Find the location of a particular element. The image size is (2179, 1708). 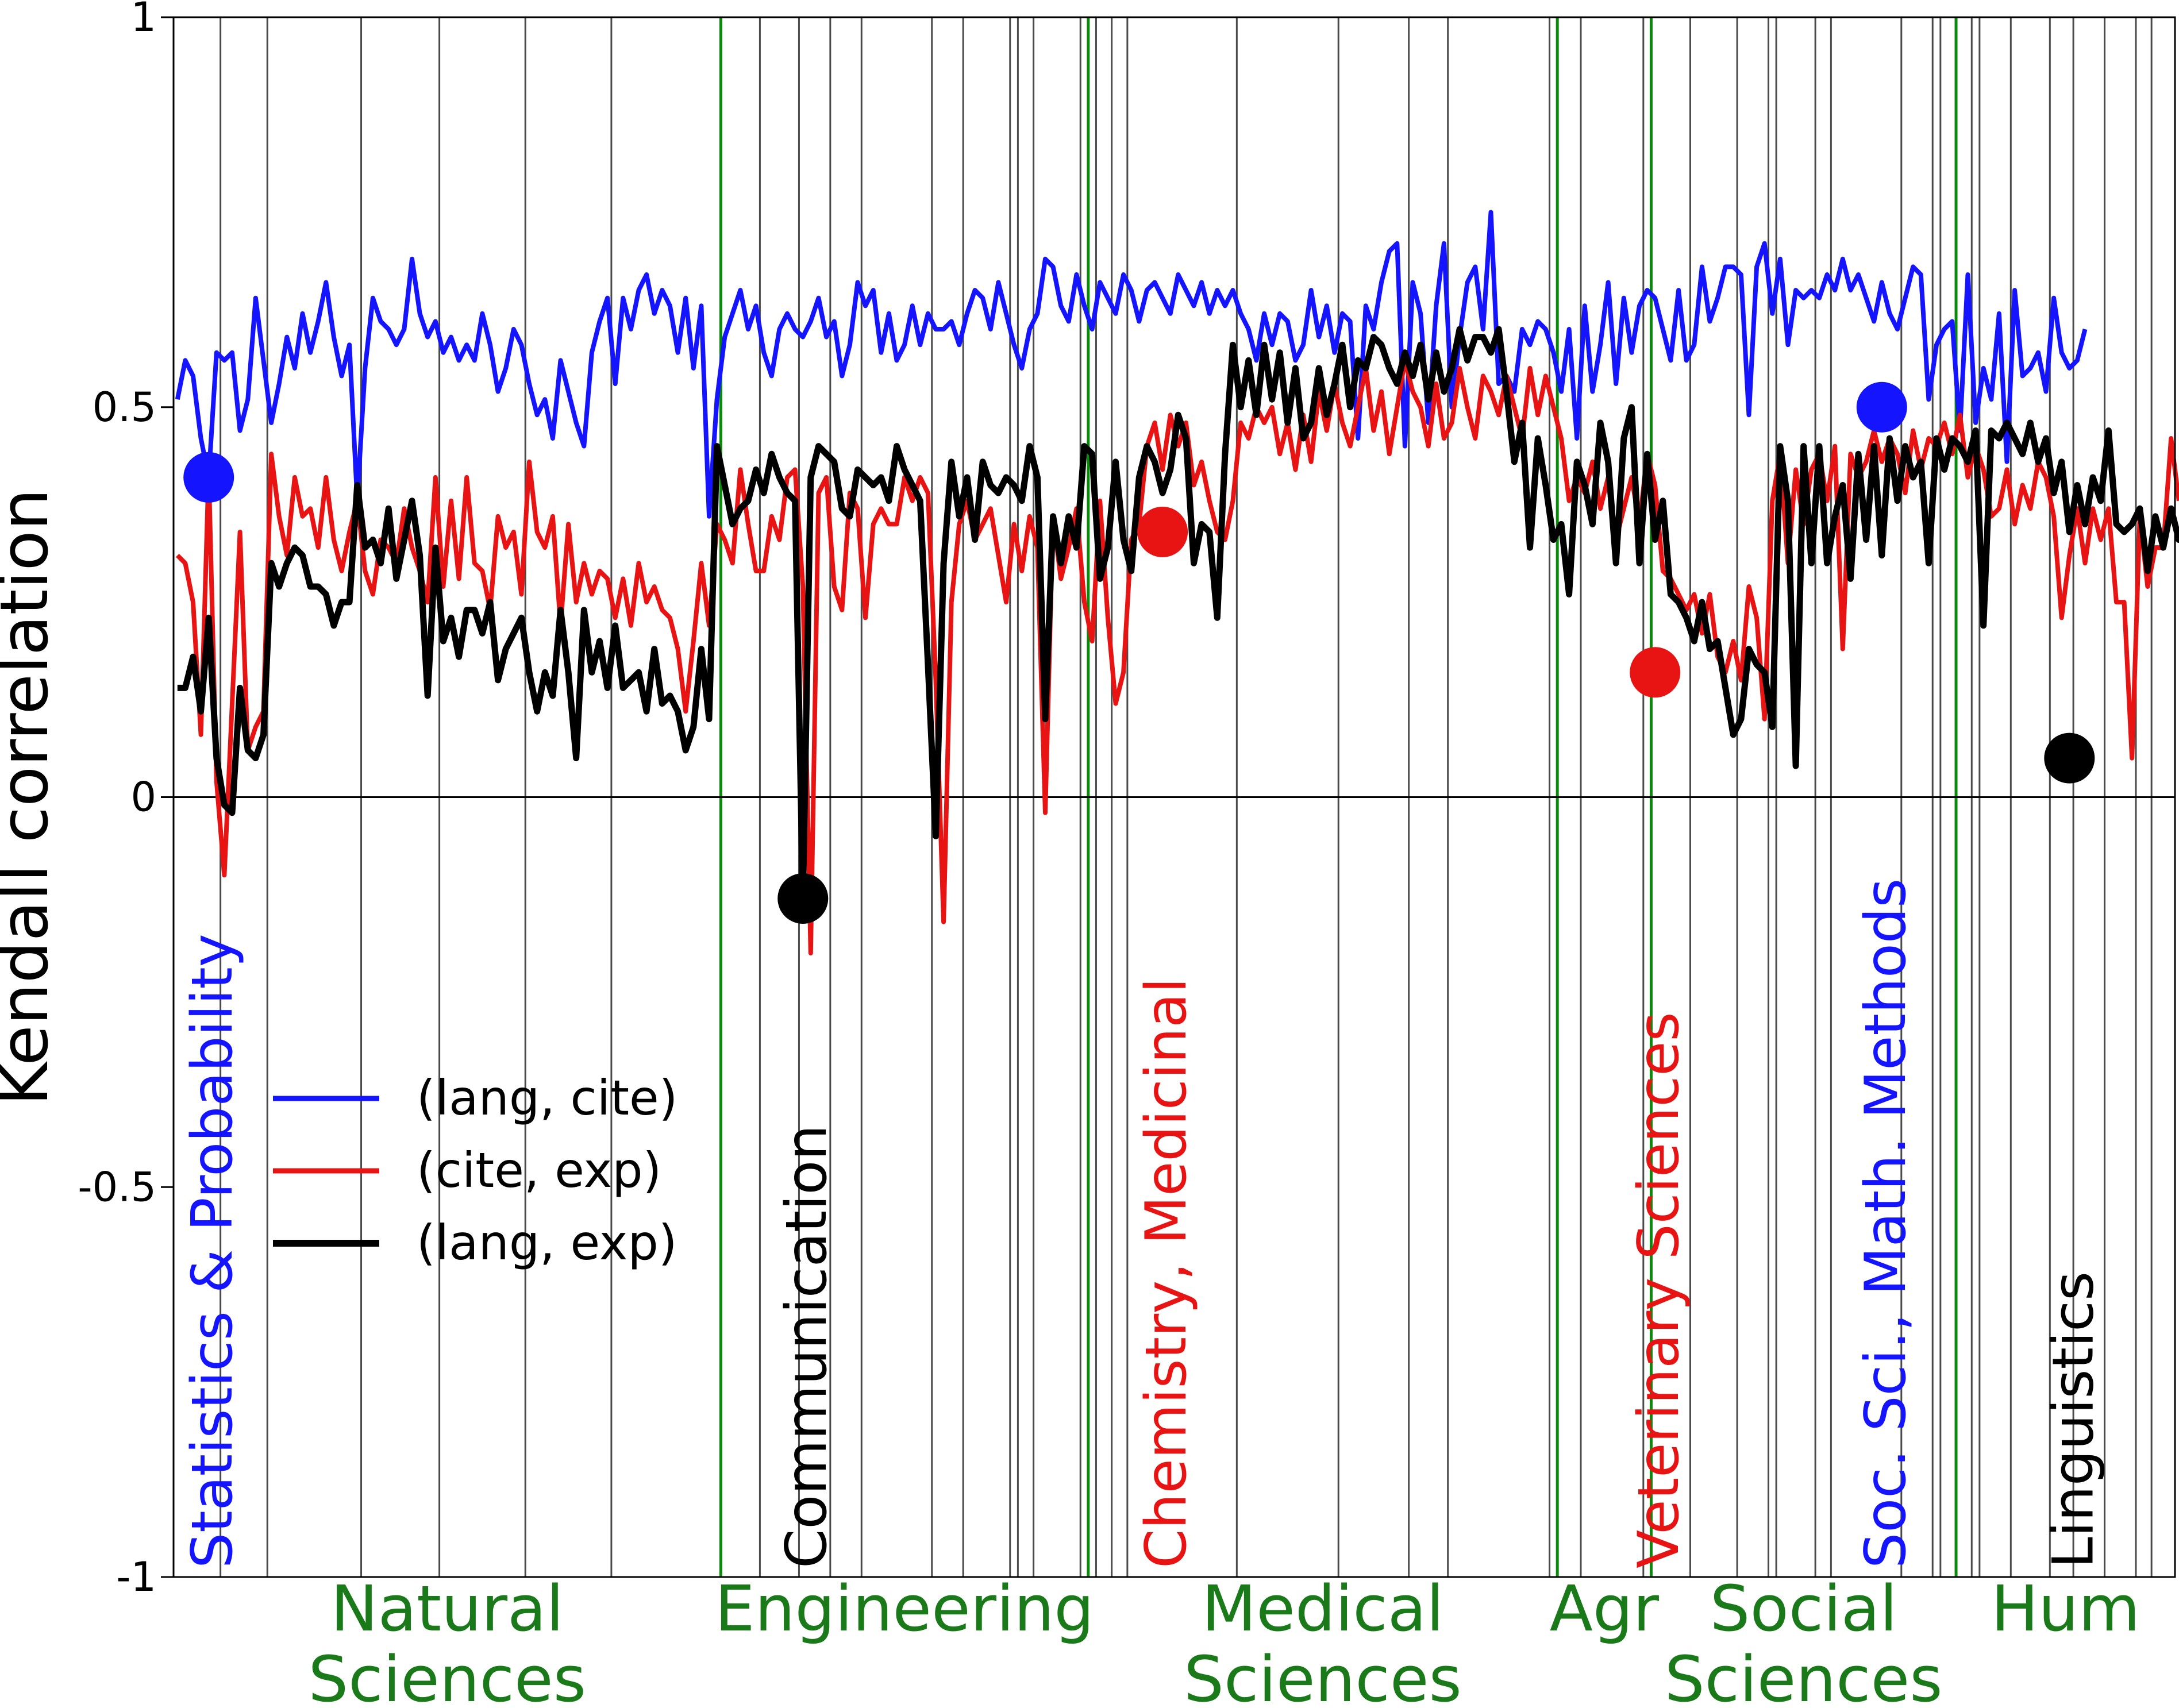

y-axis-ticks: 1 0.5 0 -0.5 -1 is located at coordinates (126, 800).